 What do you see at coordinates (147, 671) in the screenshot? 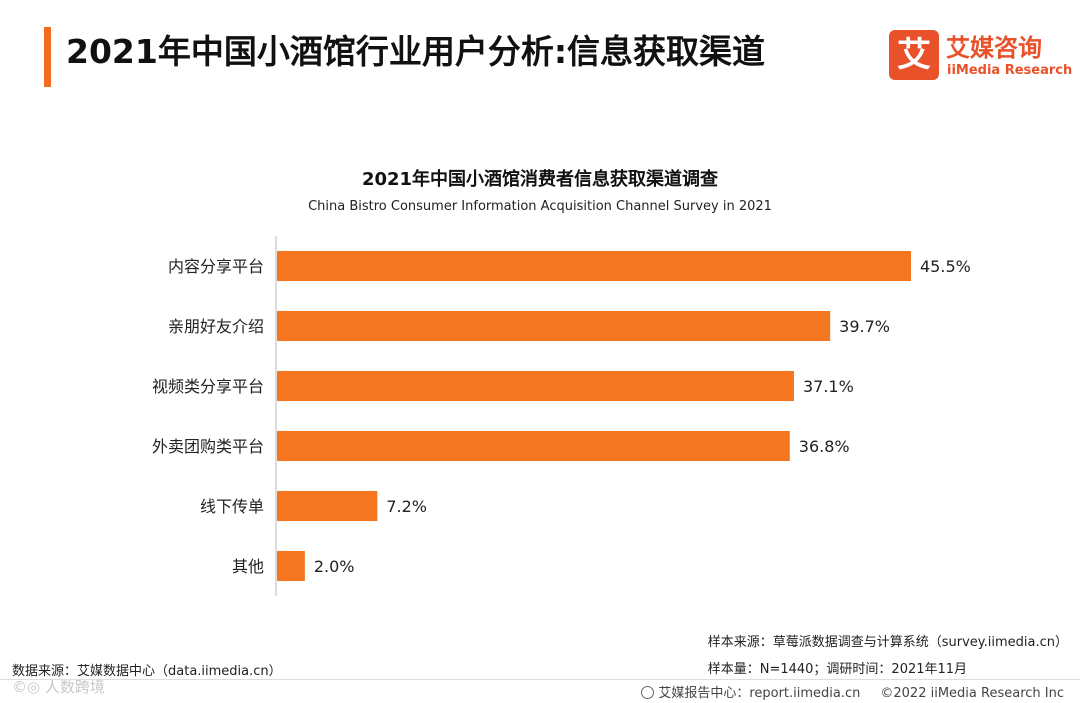
I see `data-source: 数据来源：艾媒数据中心（data.iimedia.cn）` at bounding box center [147, 671].